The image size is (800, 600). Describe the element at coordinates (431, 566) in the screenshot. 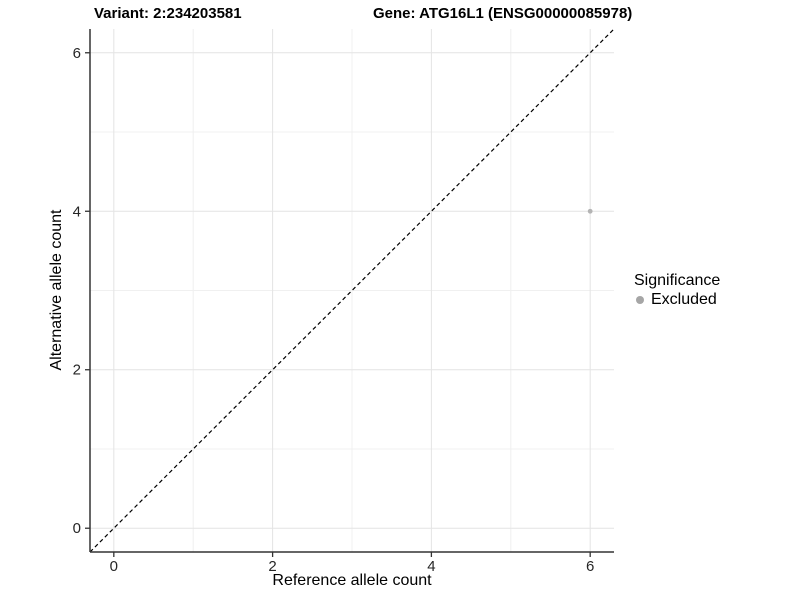

I see `x-tick-label: 4` at that location.